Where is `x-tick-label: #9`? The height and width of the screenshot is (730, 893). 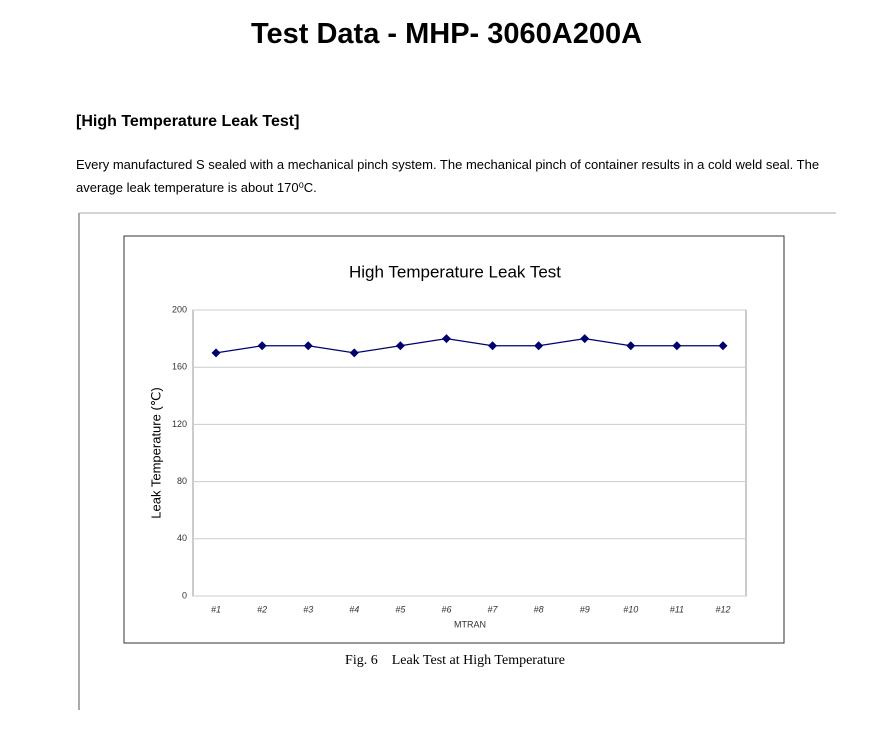
x-tick-label: #9 is located at coordinates (585, 609).